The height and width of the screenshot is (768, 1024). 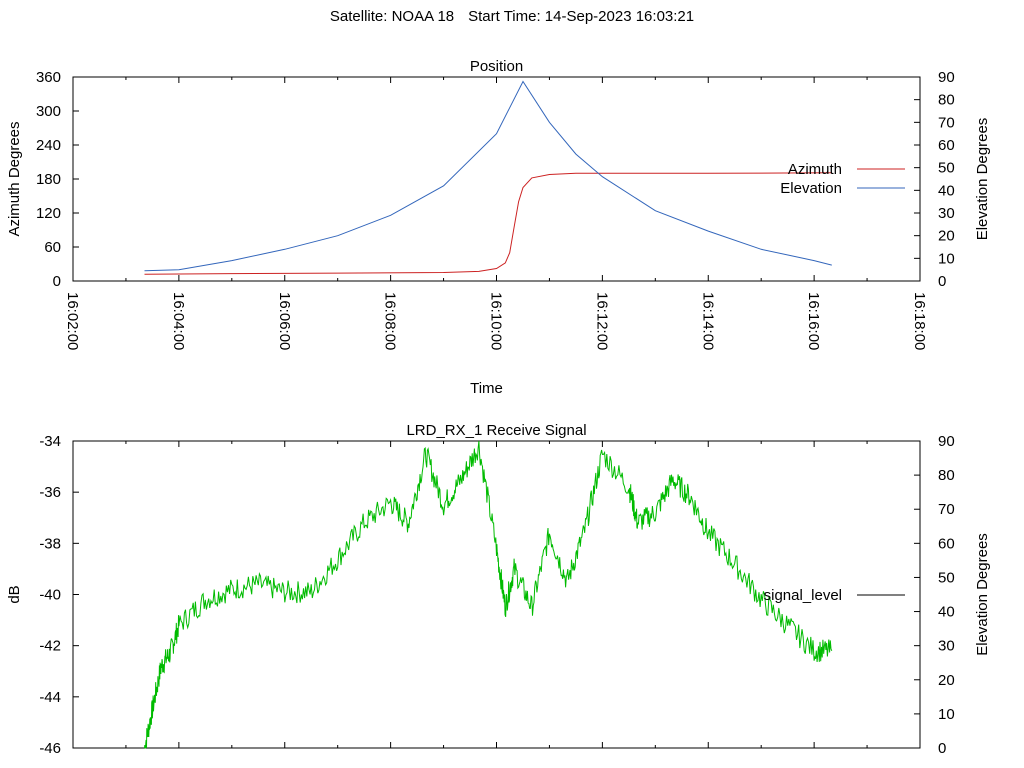 What do you see at coordinates (815, 169) in the screenshot?
I see `legend-label-azimuth: Azimuth` at bounding box center [815, 169].